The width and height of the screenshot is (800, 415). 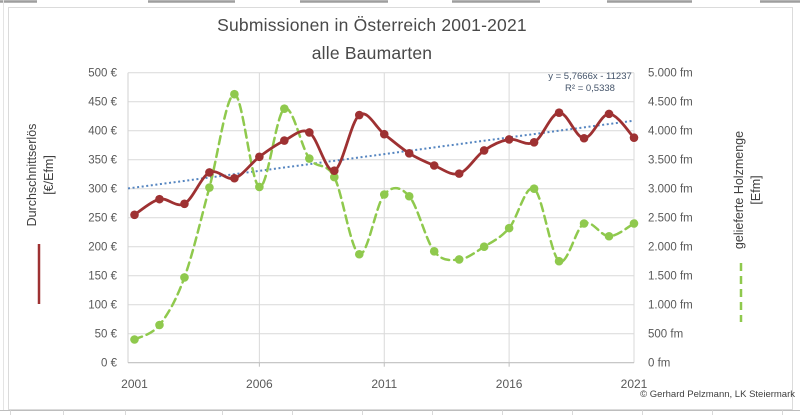 I want to click on right-axis-title-line1: gelieferte Holzmenge, so click(x=739, y=190).